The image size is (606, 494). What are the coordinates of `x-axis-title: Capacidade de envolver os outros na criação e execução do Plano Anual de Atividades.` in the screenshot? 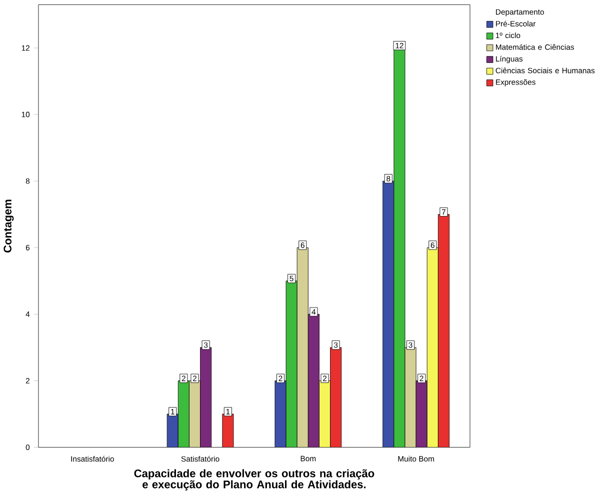 It's located at (254, 479).